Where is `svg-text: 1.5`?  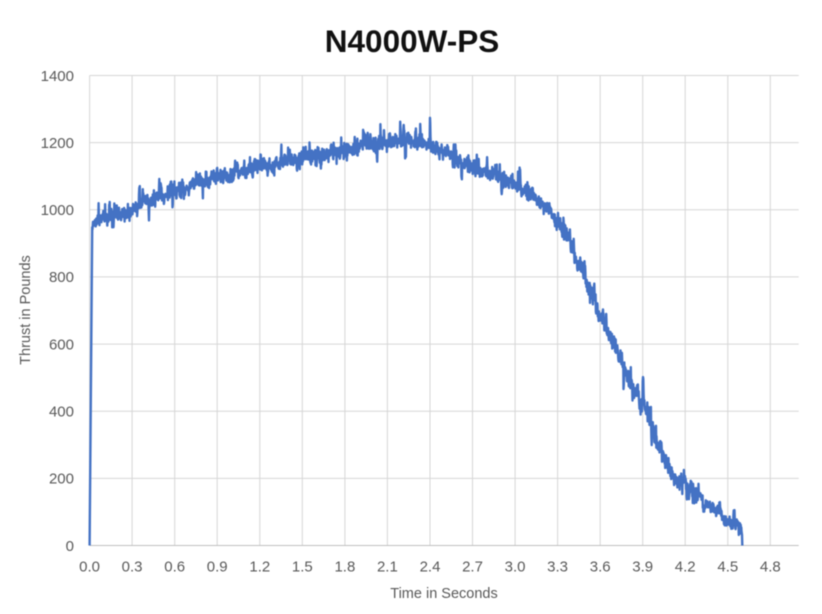 svg-text: 1.5 is located at coordinates (302, 567).